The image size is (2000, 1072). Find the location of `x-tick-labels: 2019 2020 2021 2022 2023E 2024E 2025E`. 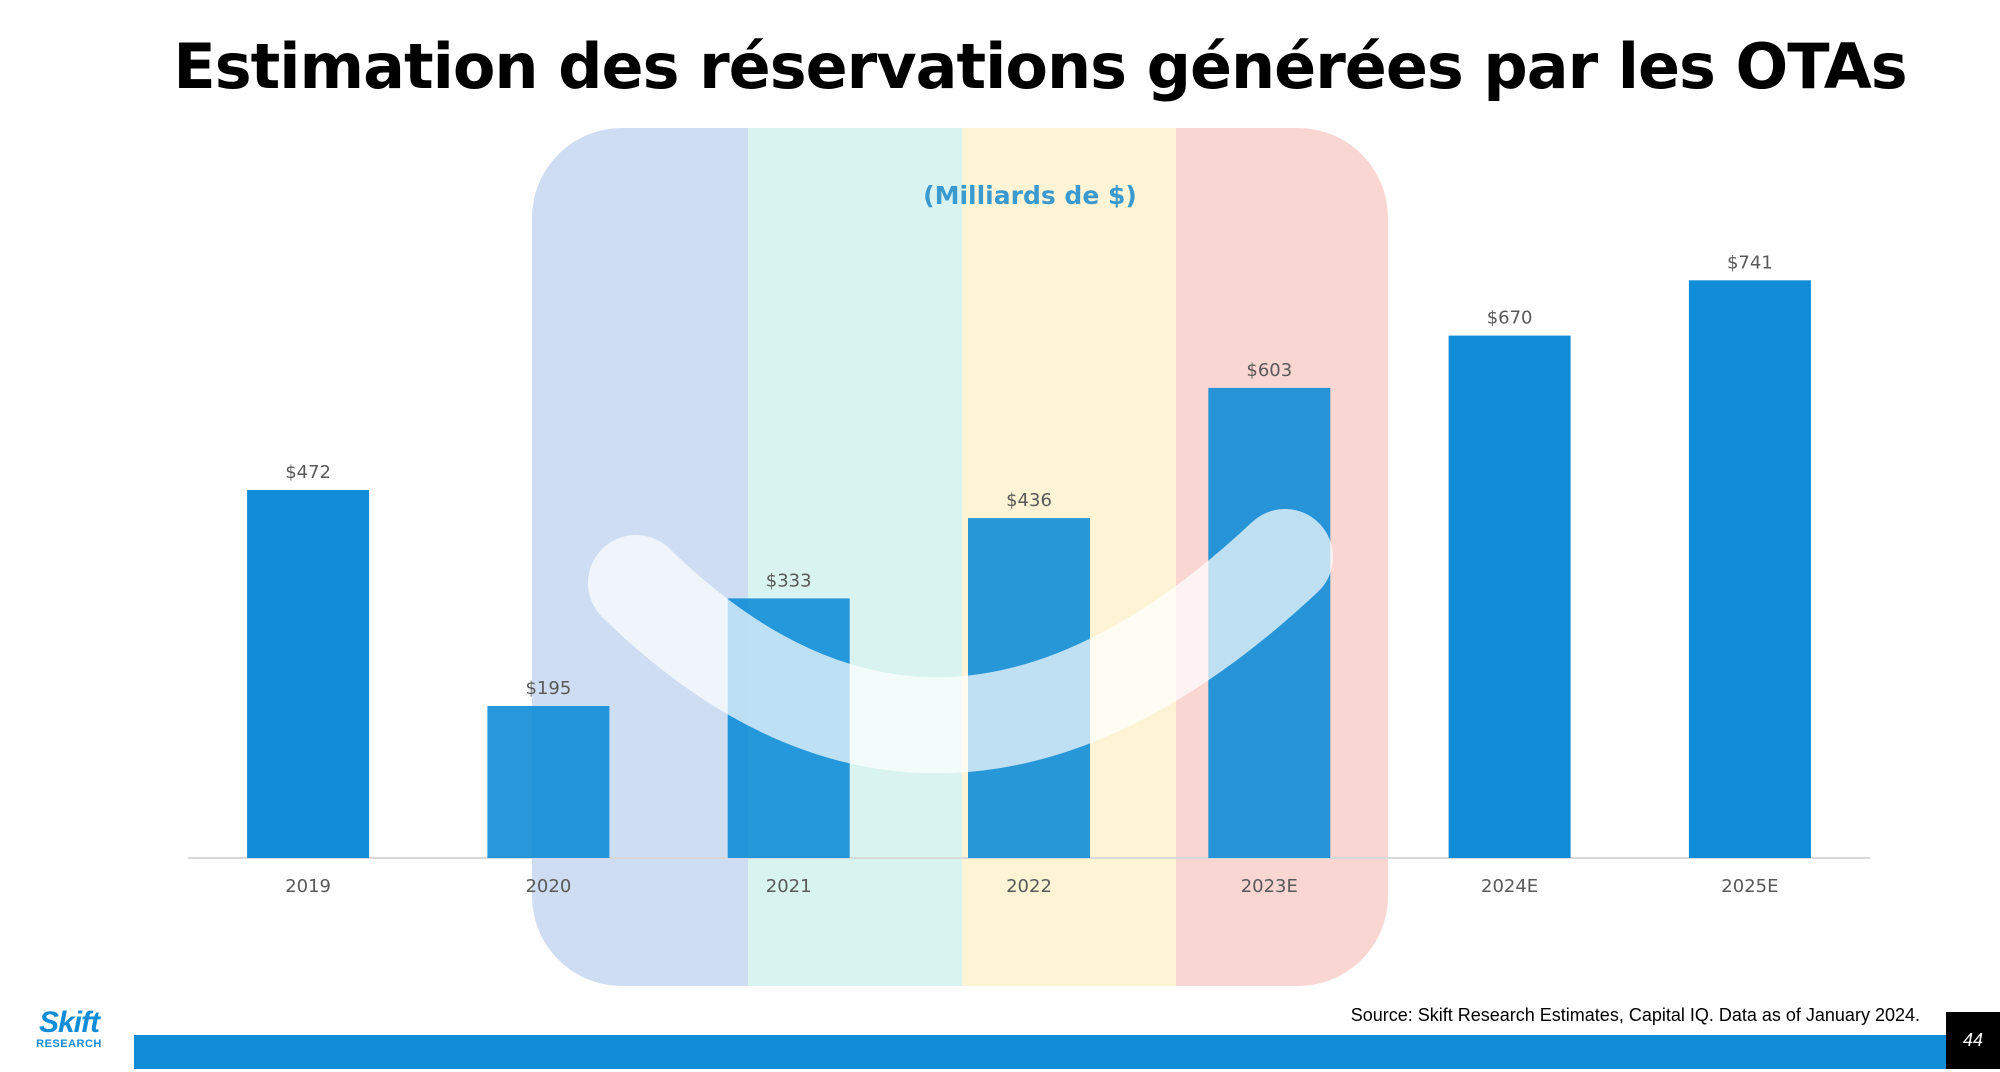

x-tick-labels: 2019 2020 2021 2022 2023E 2024E 2025E is located at coordinates (1031, 886).